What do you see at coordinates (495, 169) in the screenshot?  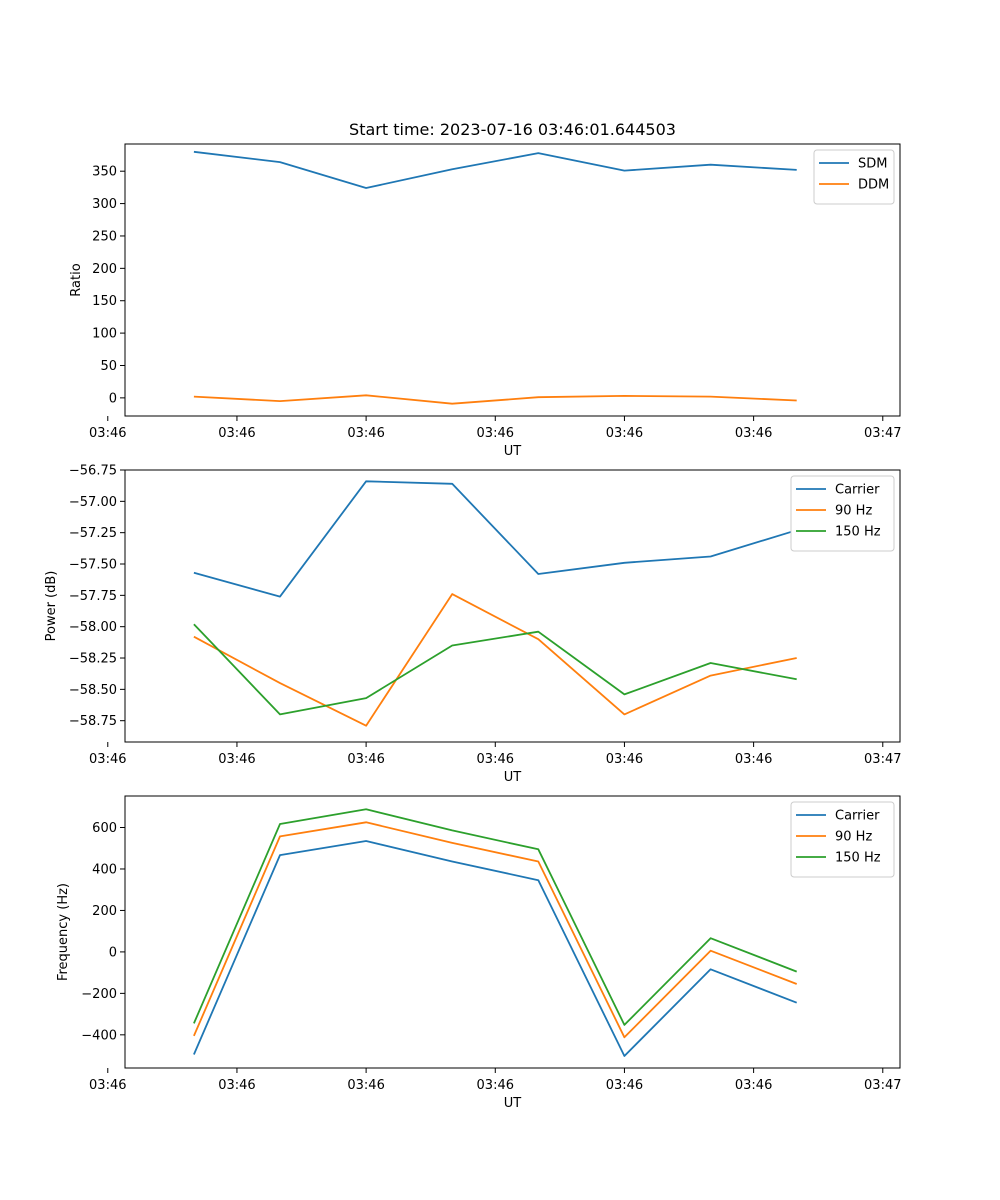 I see `series-line-sdm` at bounding box center [495, 169].